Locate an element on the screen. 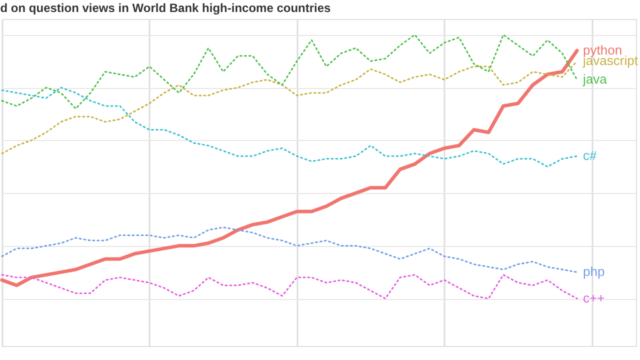 Image resolution: width=640 pixels, height=360 pixels. series-label: python is located at coordinates (602, 50).